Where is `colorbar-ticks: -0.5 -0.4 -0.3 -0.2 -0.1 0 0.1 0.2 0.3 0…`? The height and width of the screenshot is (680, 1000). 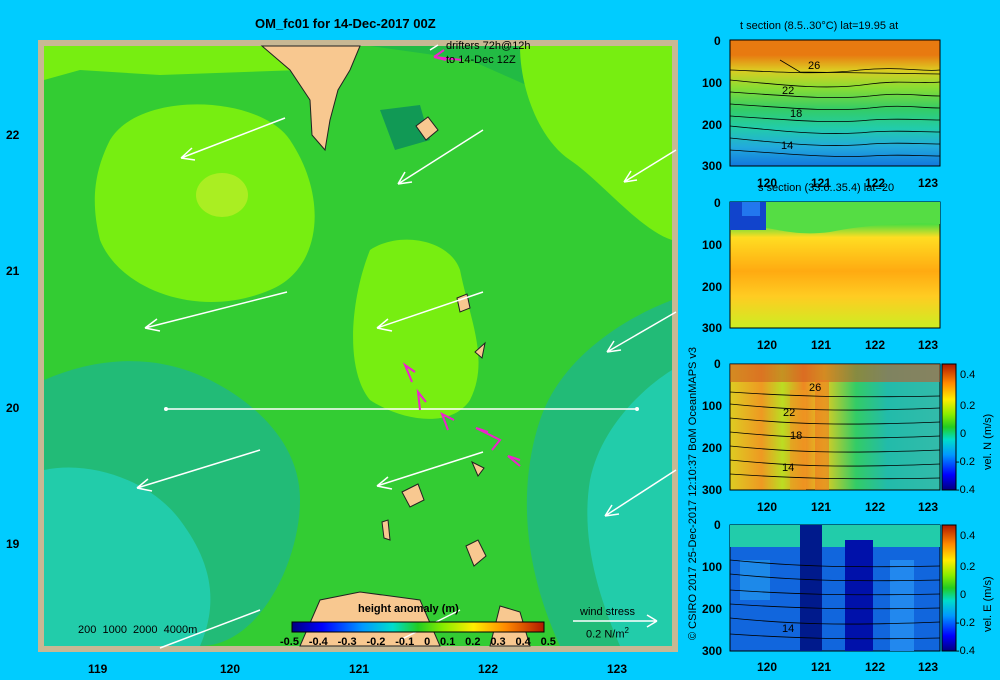 colorbar-ticks: -0.5 -0.4 -0.3 -0.2 -0.1 0 0.1 0.2 0.3 0… is located at coordinates (418, 642).